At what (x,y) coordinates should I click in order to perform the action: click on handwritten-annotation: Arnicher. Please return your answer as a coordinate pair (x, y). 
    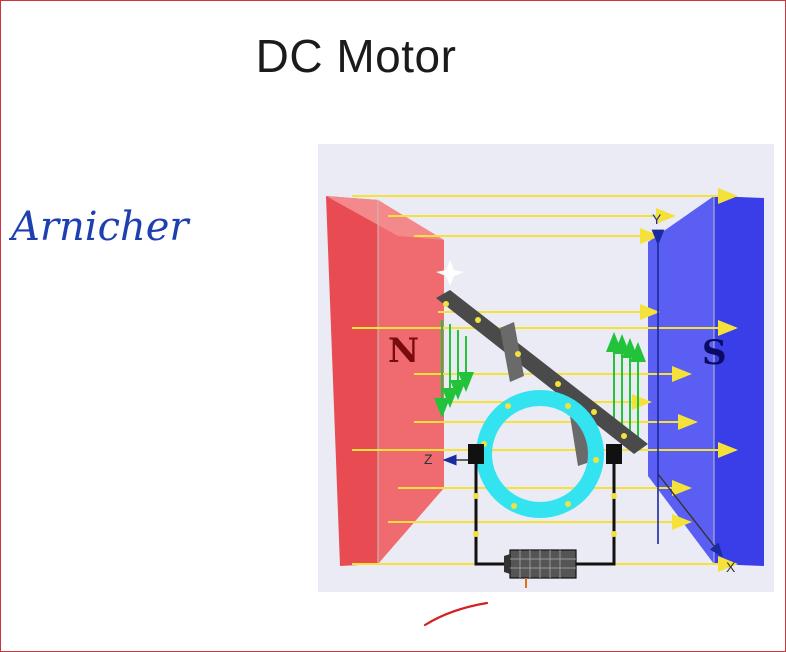
    Looking at the image, I should click on (100, 227).